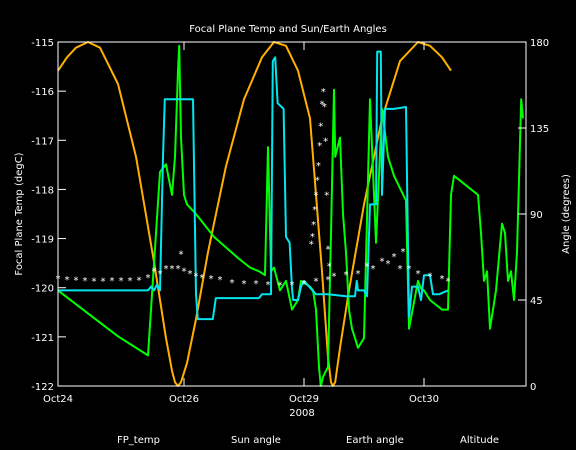 The image size is (576, 450). I want to click on right-tick-label: 45, so click(536, 301).